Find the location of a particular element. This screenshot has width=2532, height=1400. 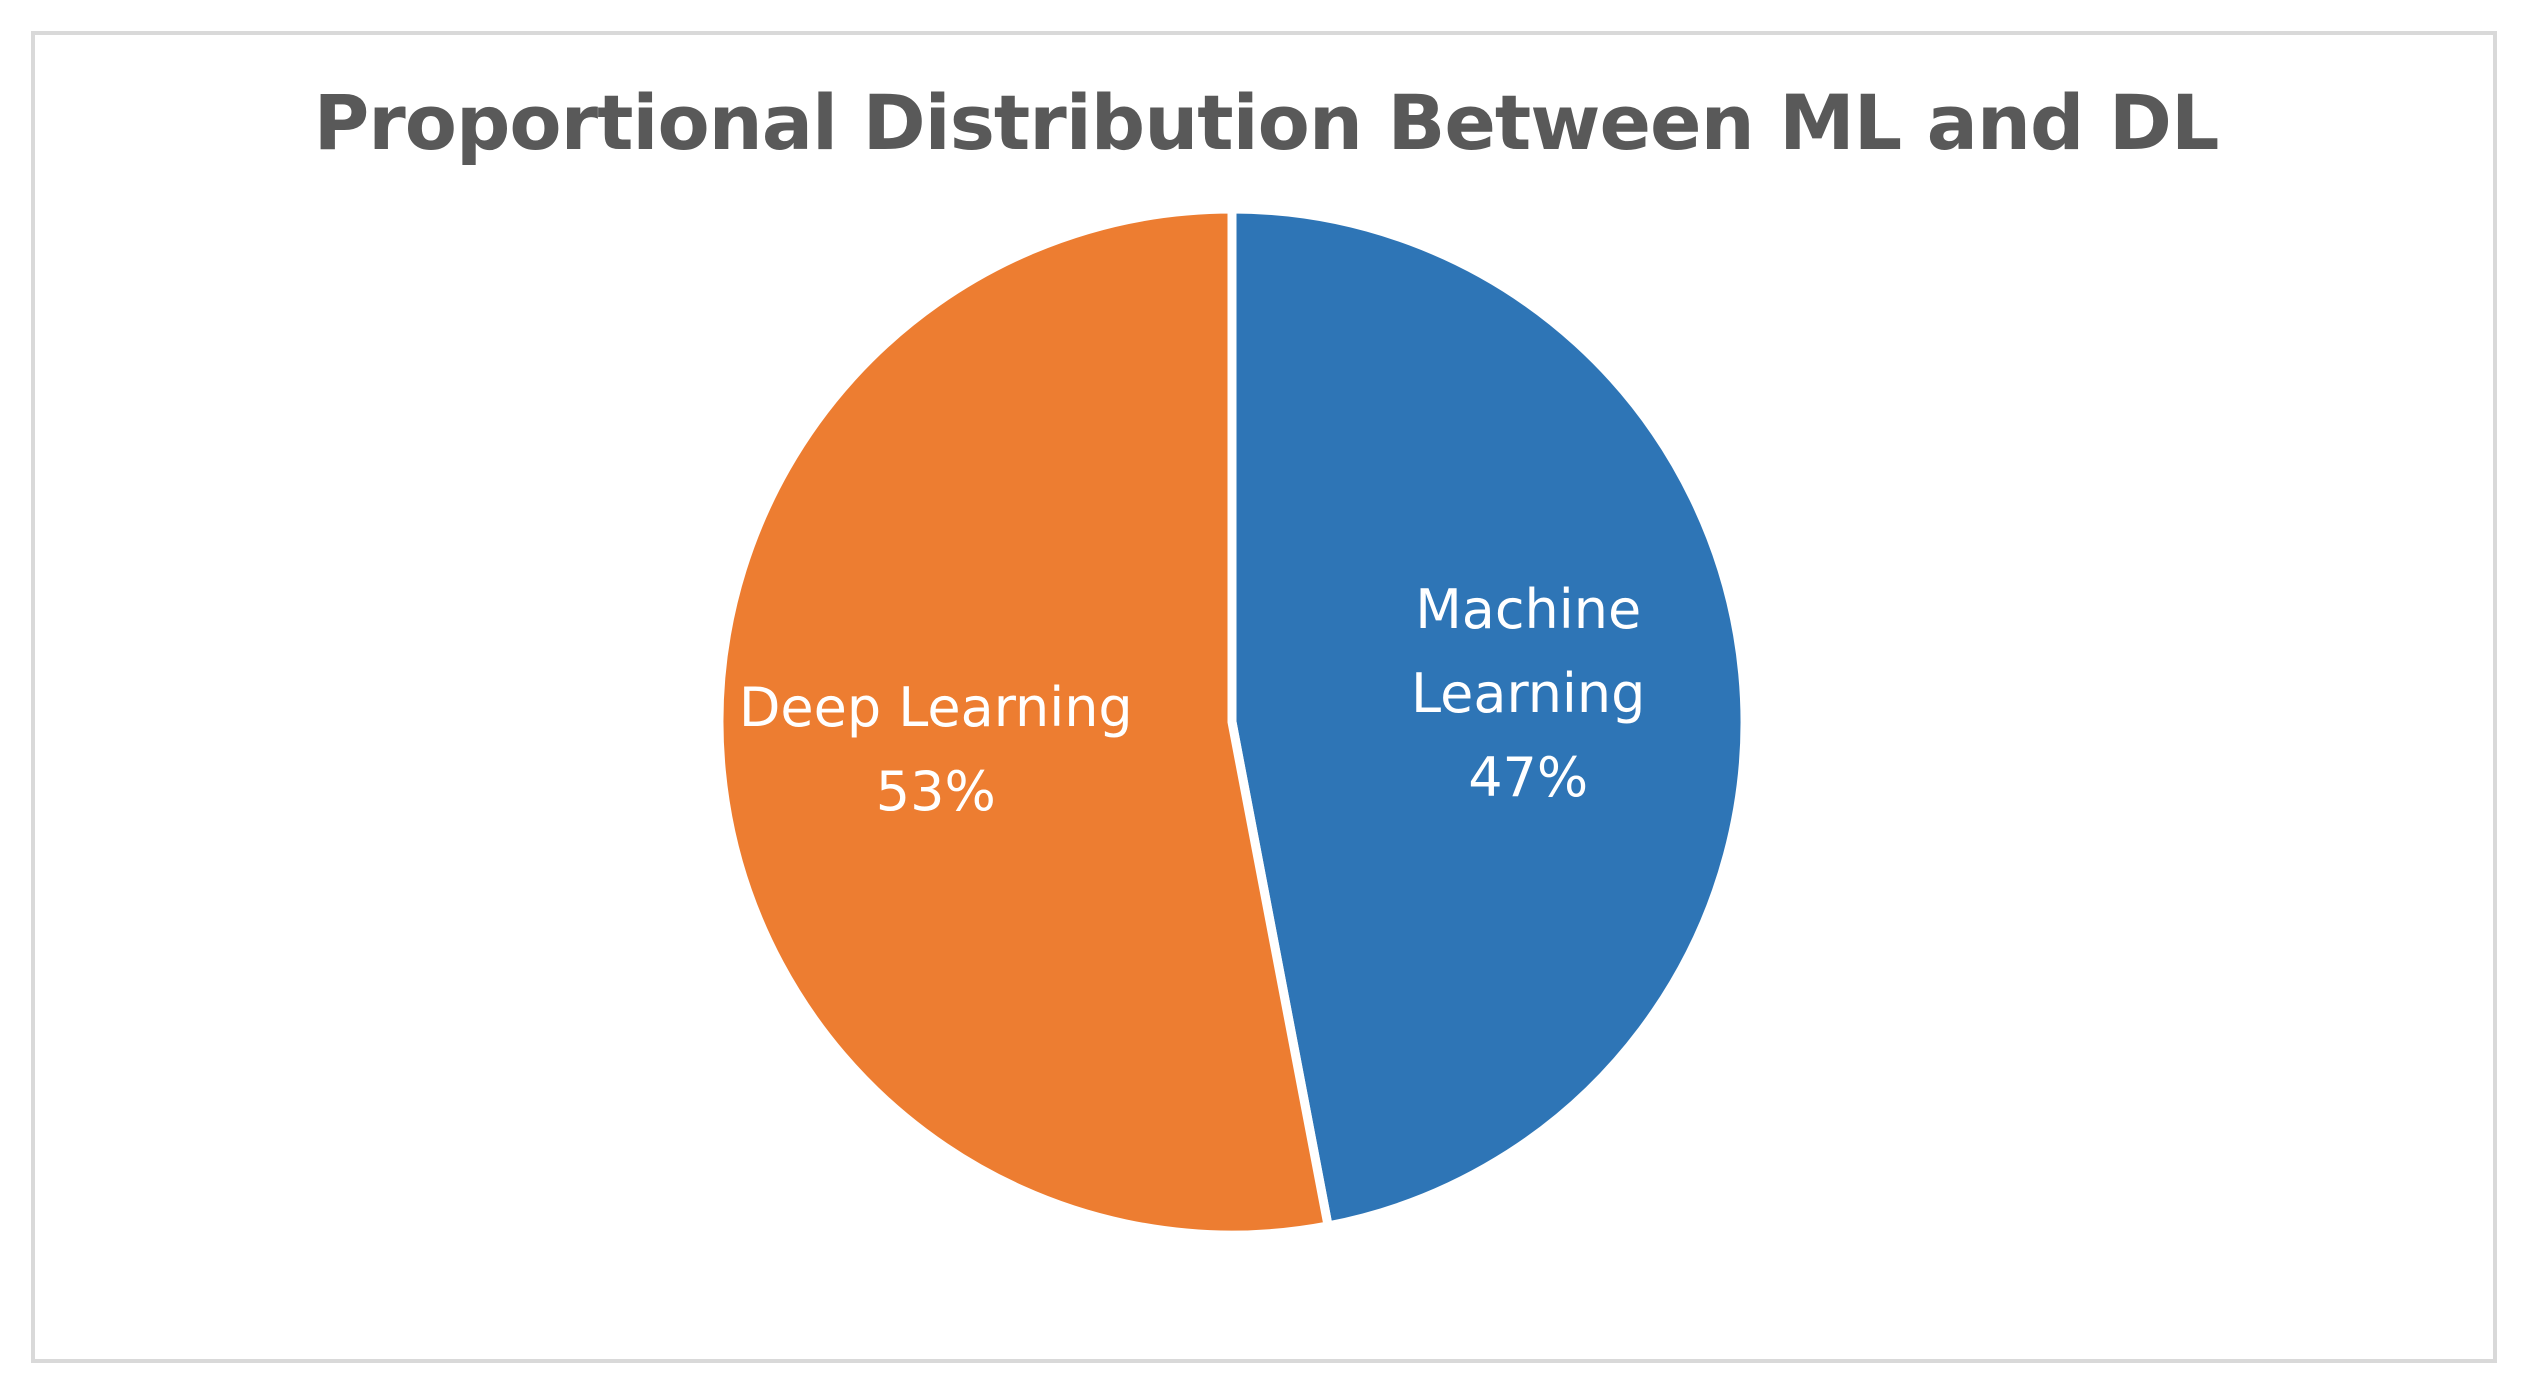

data-label-percent: 53% is located at coordinates (936, 791).